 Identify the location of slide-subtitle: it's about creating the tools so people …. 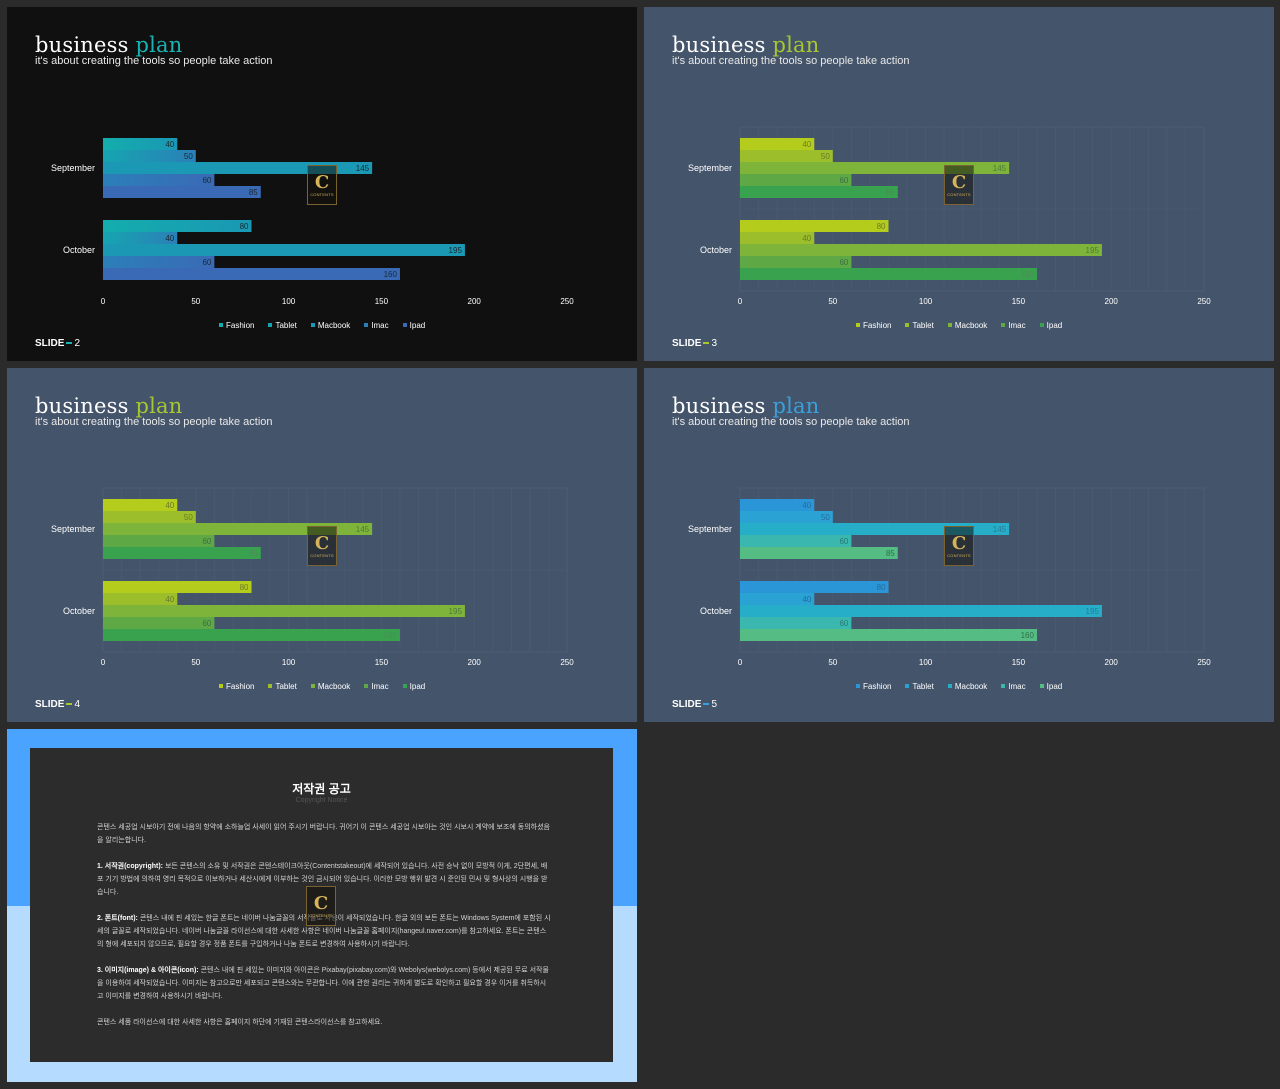
(154, 422).